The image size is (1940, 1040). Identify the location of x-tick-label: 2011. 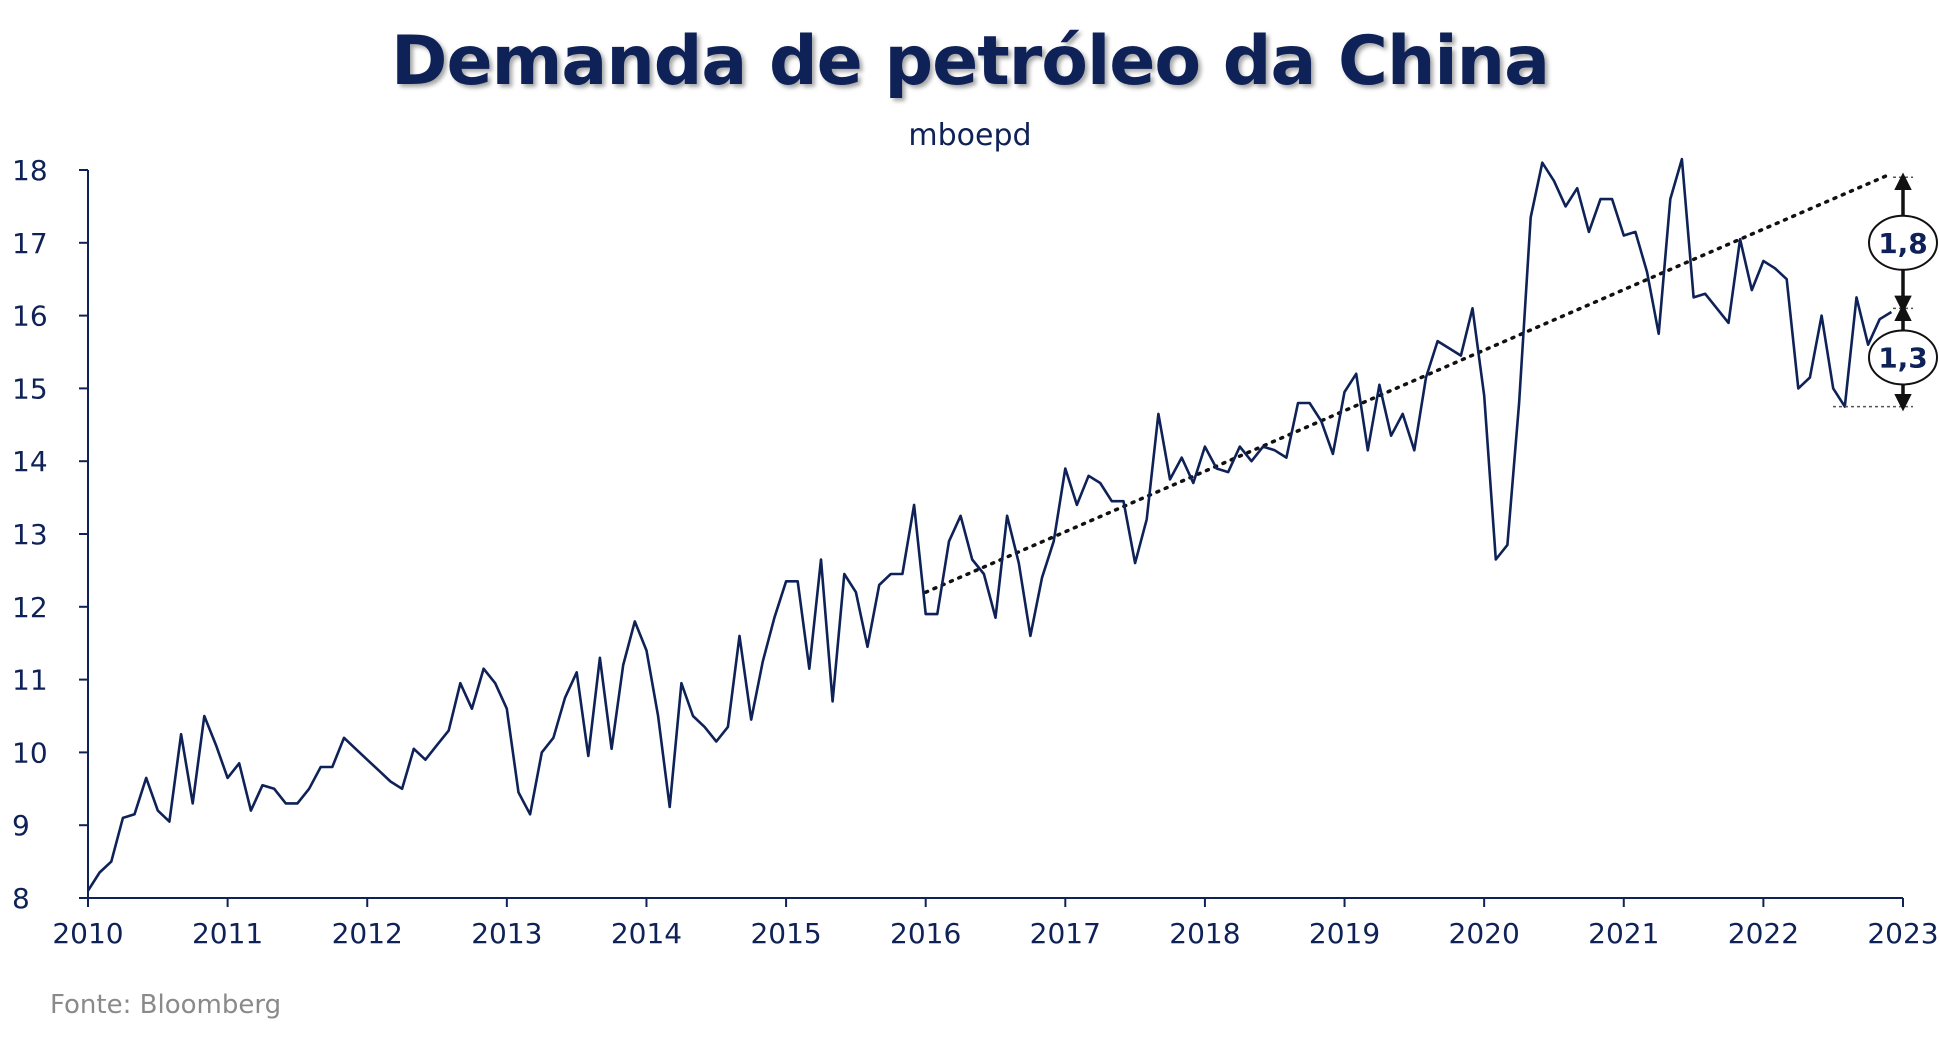
(227, 933).